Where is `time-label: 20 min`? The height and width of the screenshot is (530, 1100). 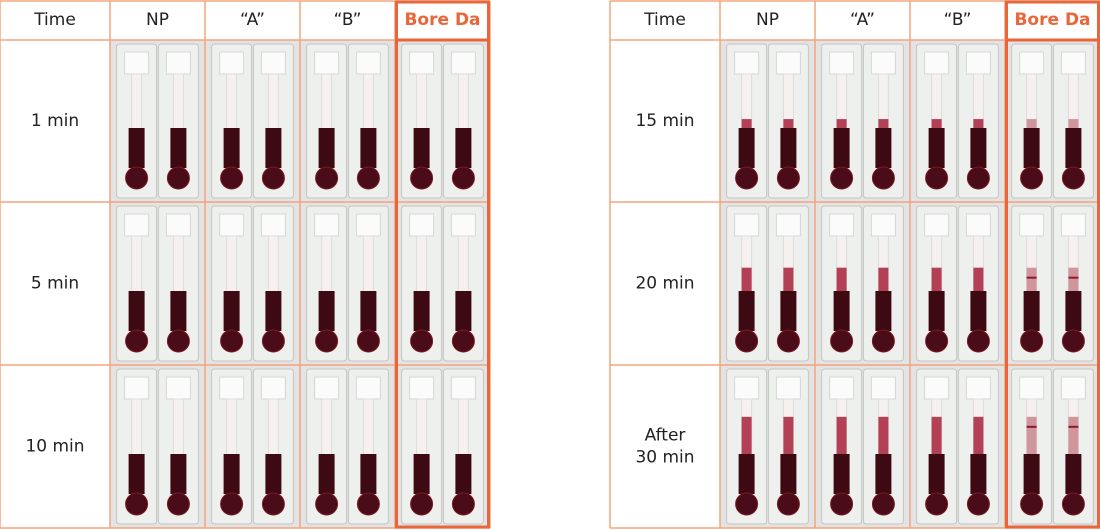
time-label: 20 min is located at coordinates (664, 284).